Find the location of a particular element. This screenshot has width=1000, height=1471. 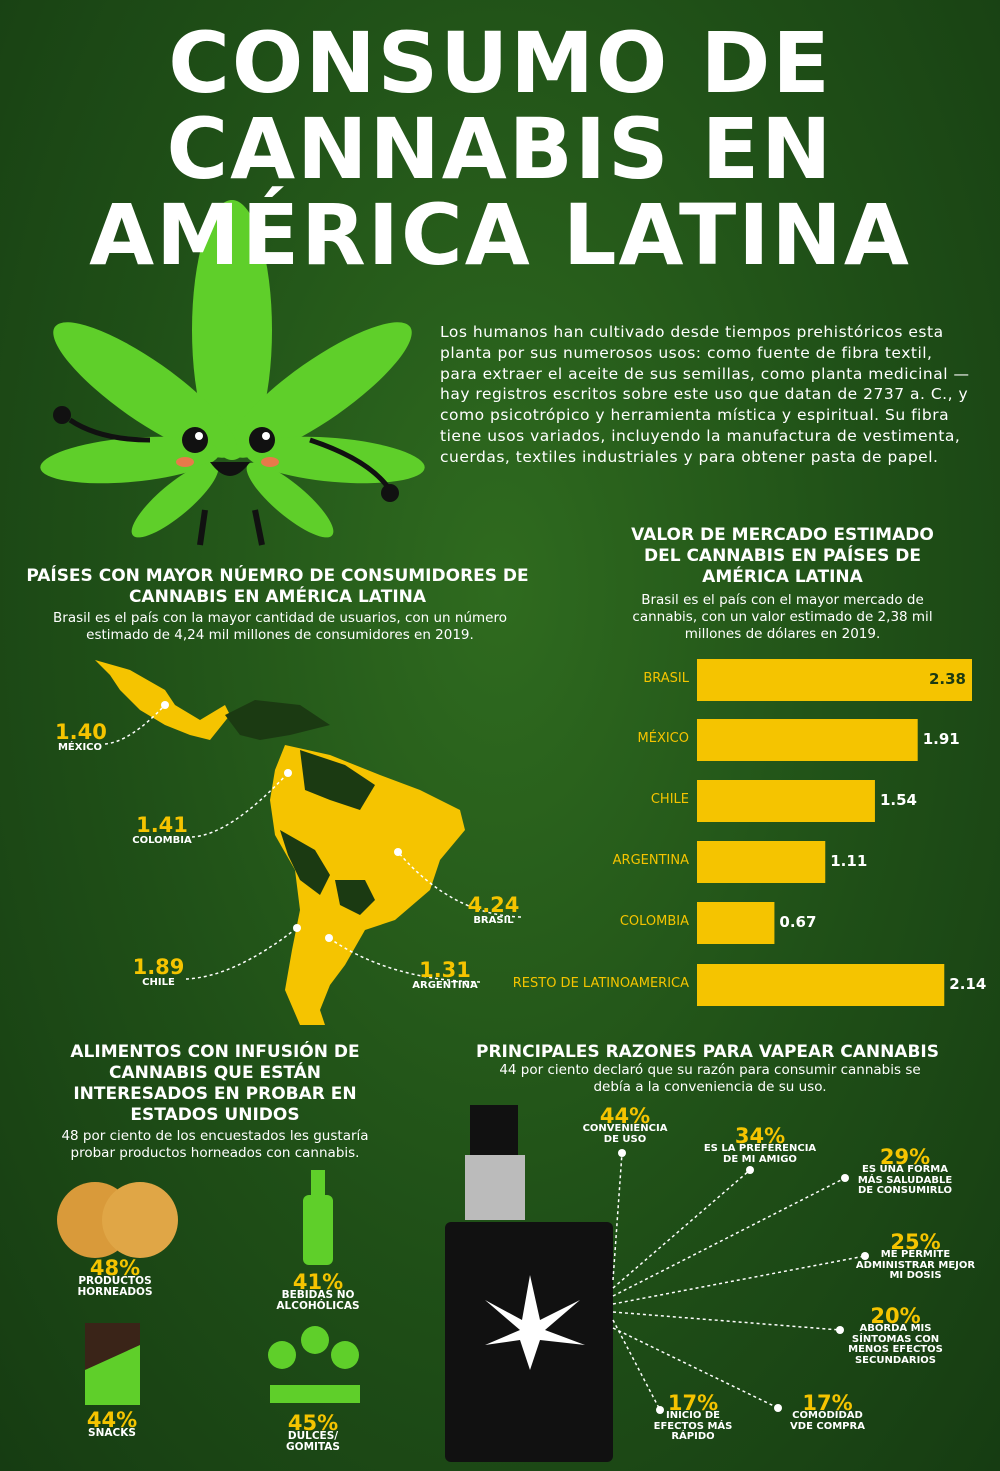

category-label: ARGENTINA is located at coordinates (650, 860).